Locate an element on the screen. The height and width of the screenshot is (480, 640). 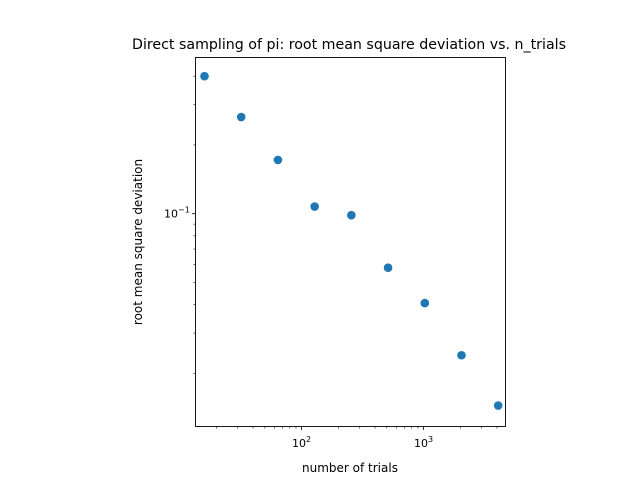
y-axis-label: root mean square deviation is located at coordinates (138, 242).